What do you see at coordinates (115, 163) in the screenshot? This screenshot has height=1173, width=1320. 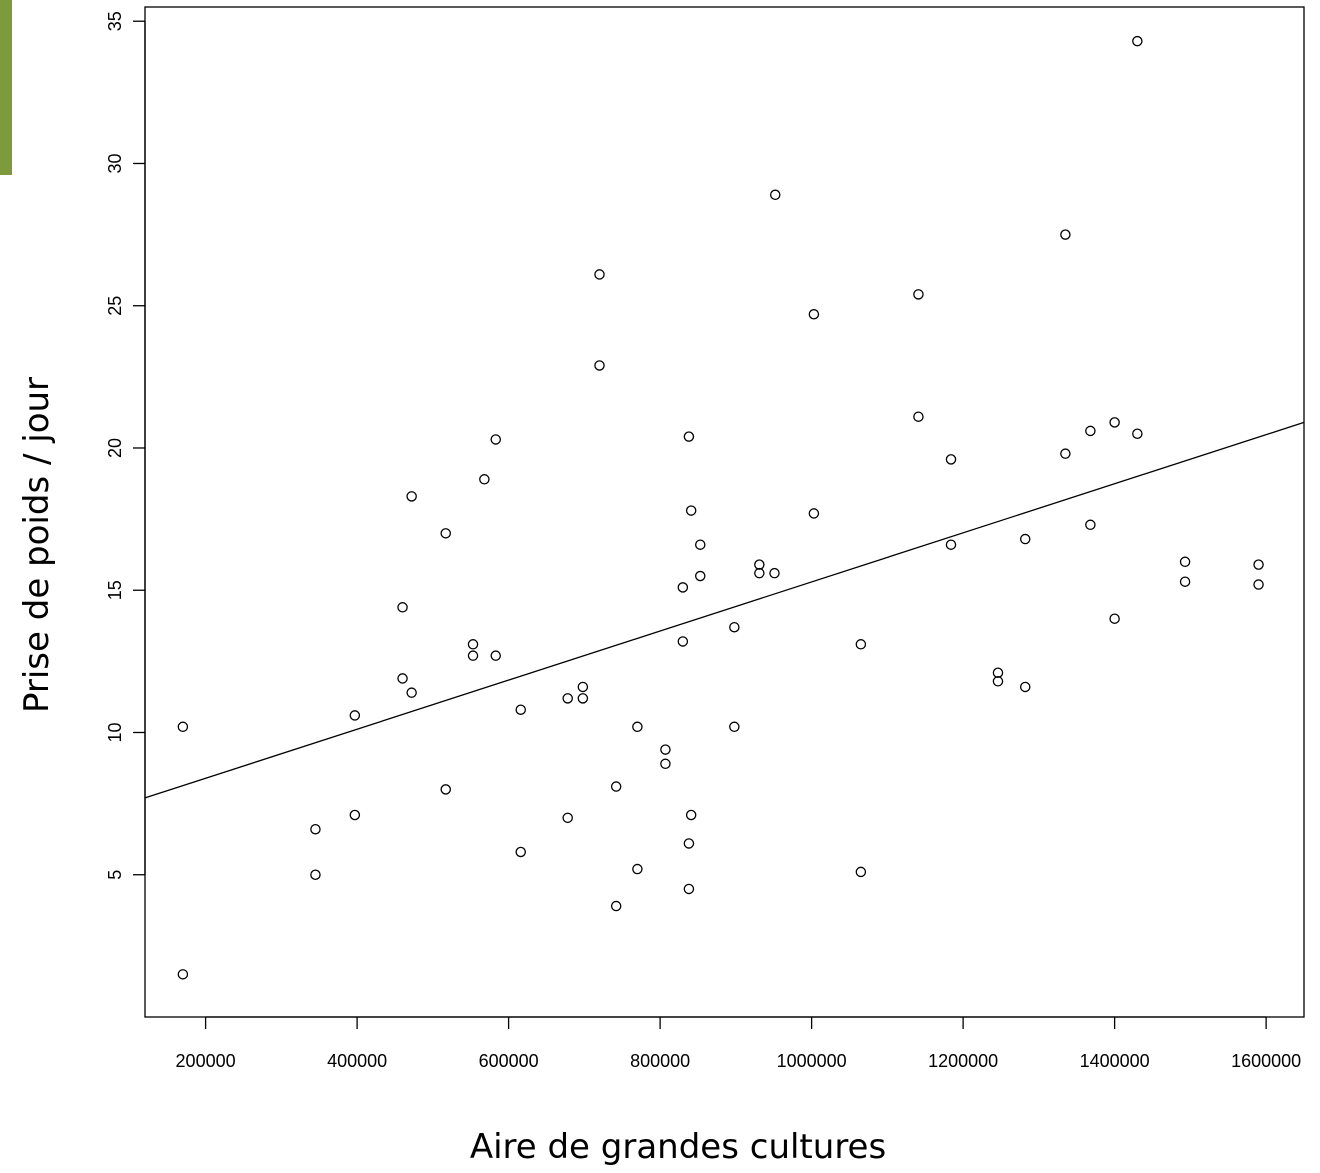 I see `y-tick-label: 30` at bounding box center [115, 163].